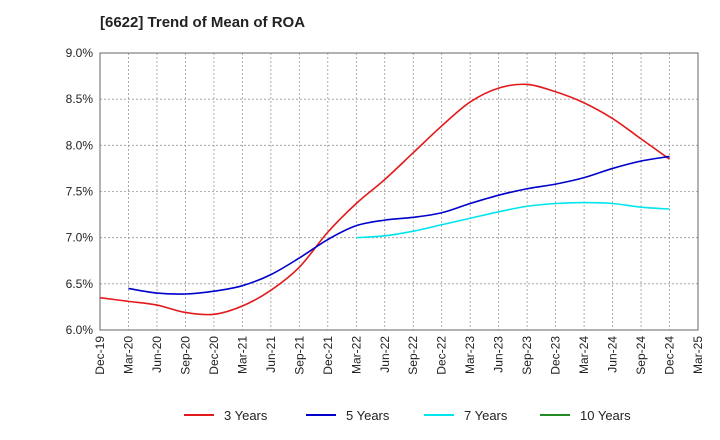  I want to click on y-tick-label: 8.0%, so click(80, 145).